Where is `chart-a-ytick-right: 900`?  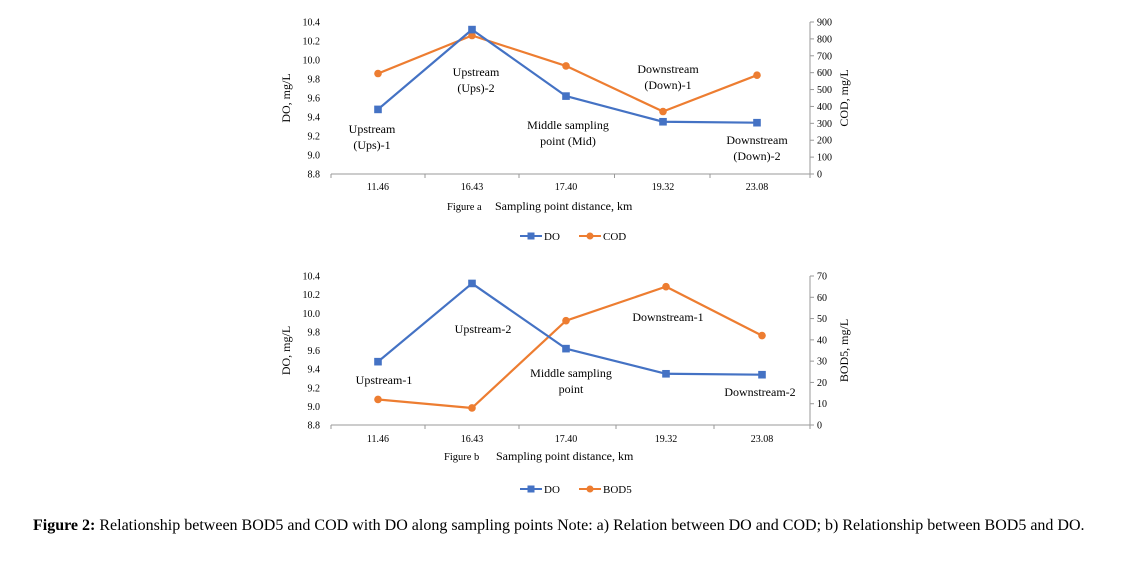
chart-a-ytick-right: 900 is located at coordinates (824, 23).